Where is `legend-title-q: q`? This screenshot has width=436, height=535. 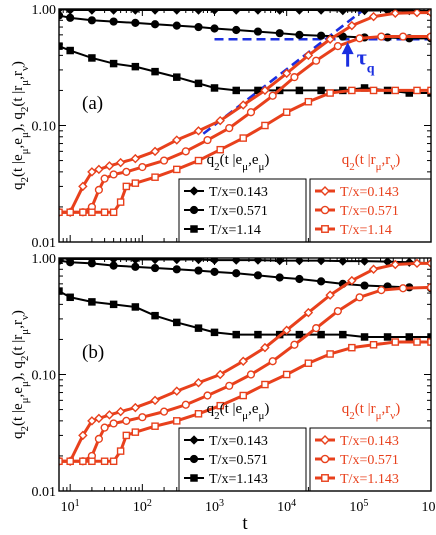 legend-title-q: q is located at coordinates (346, 160).